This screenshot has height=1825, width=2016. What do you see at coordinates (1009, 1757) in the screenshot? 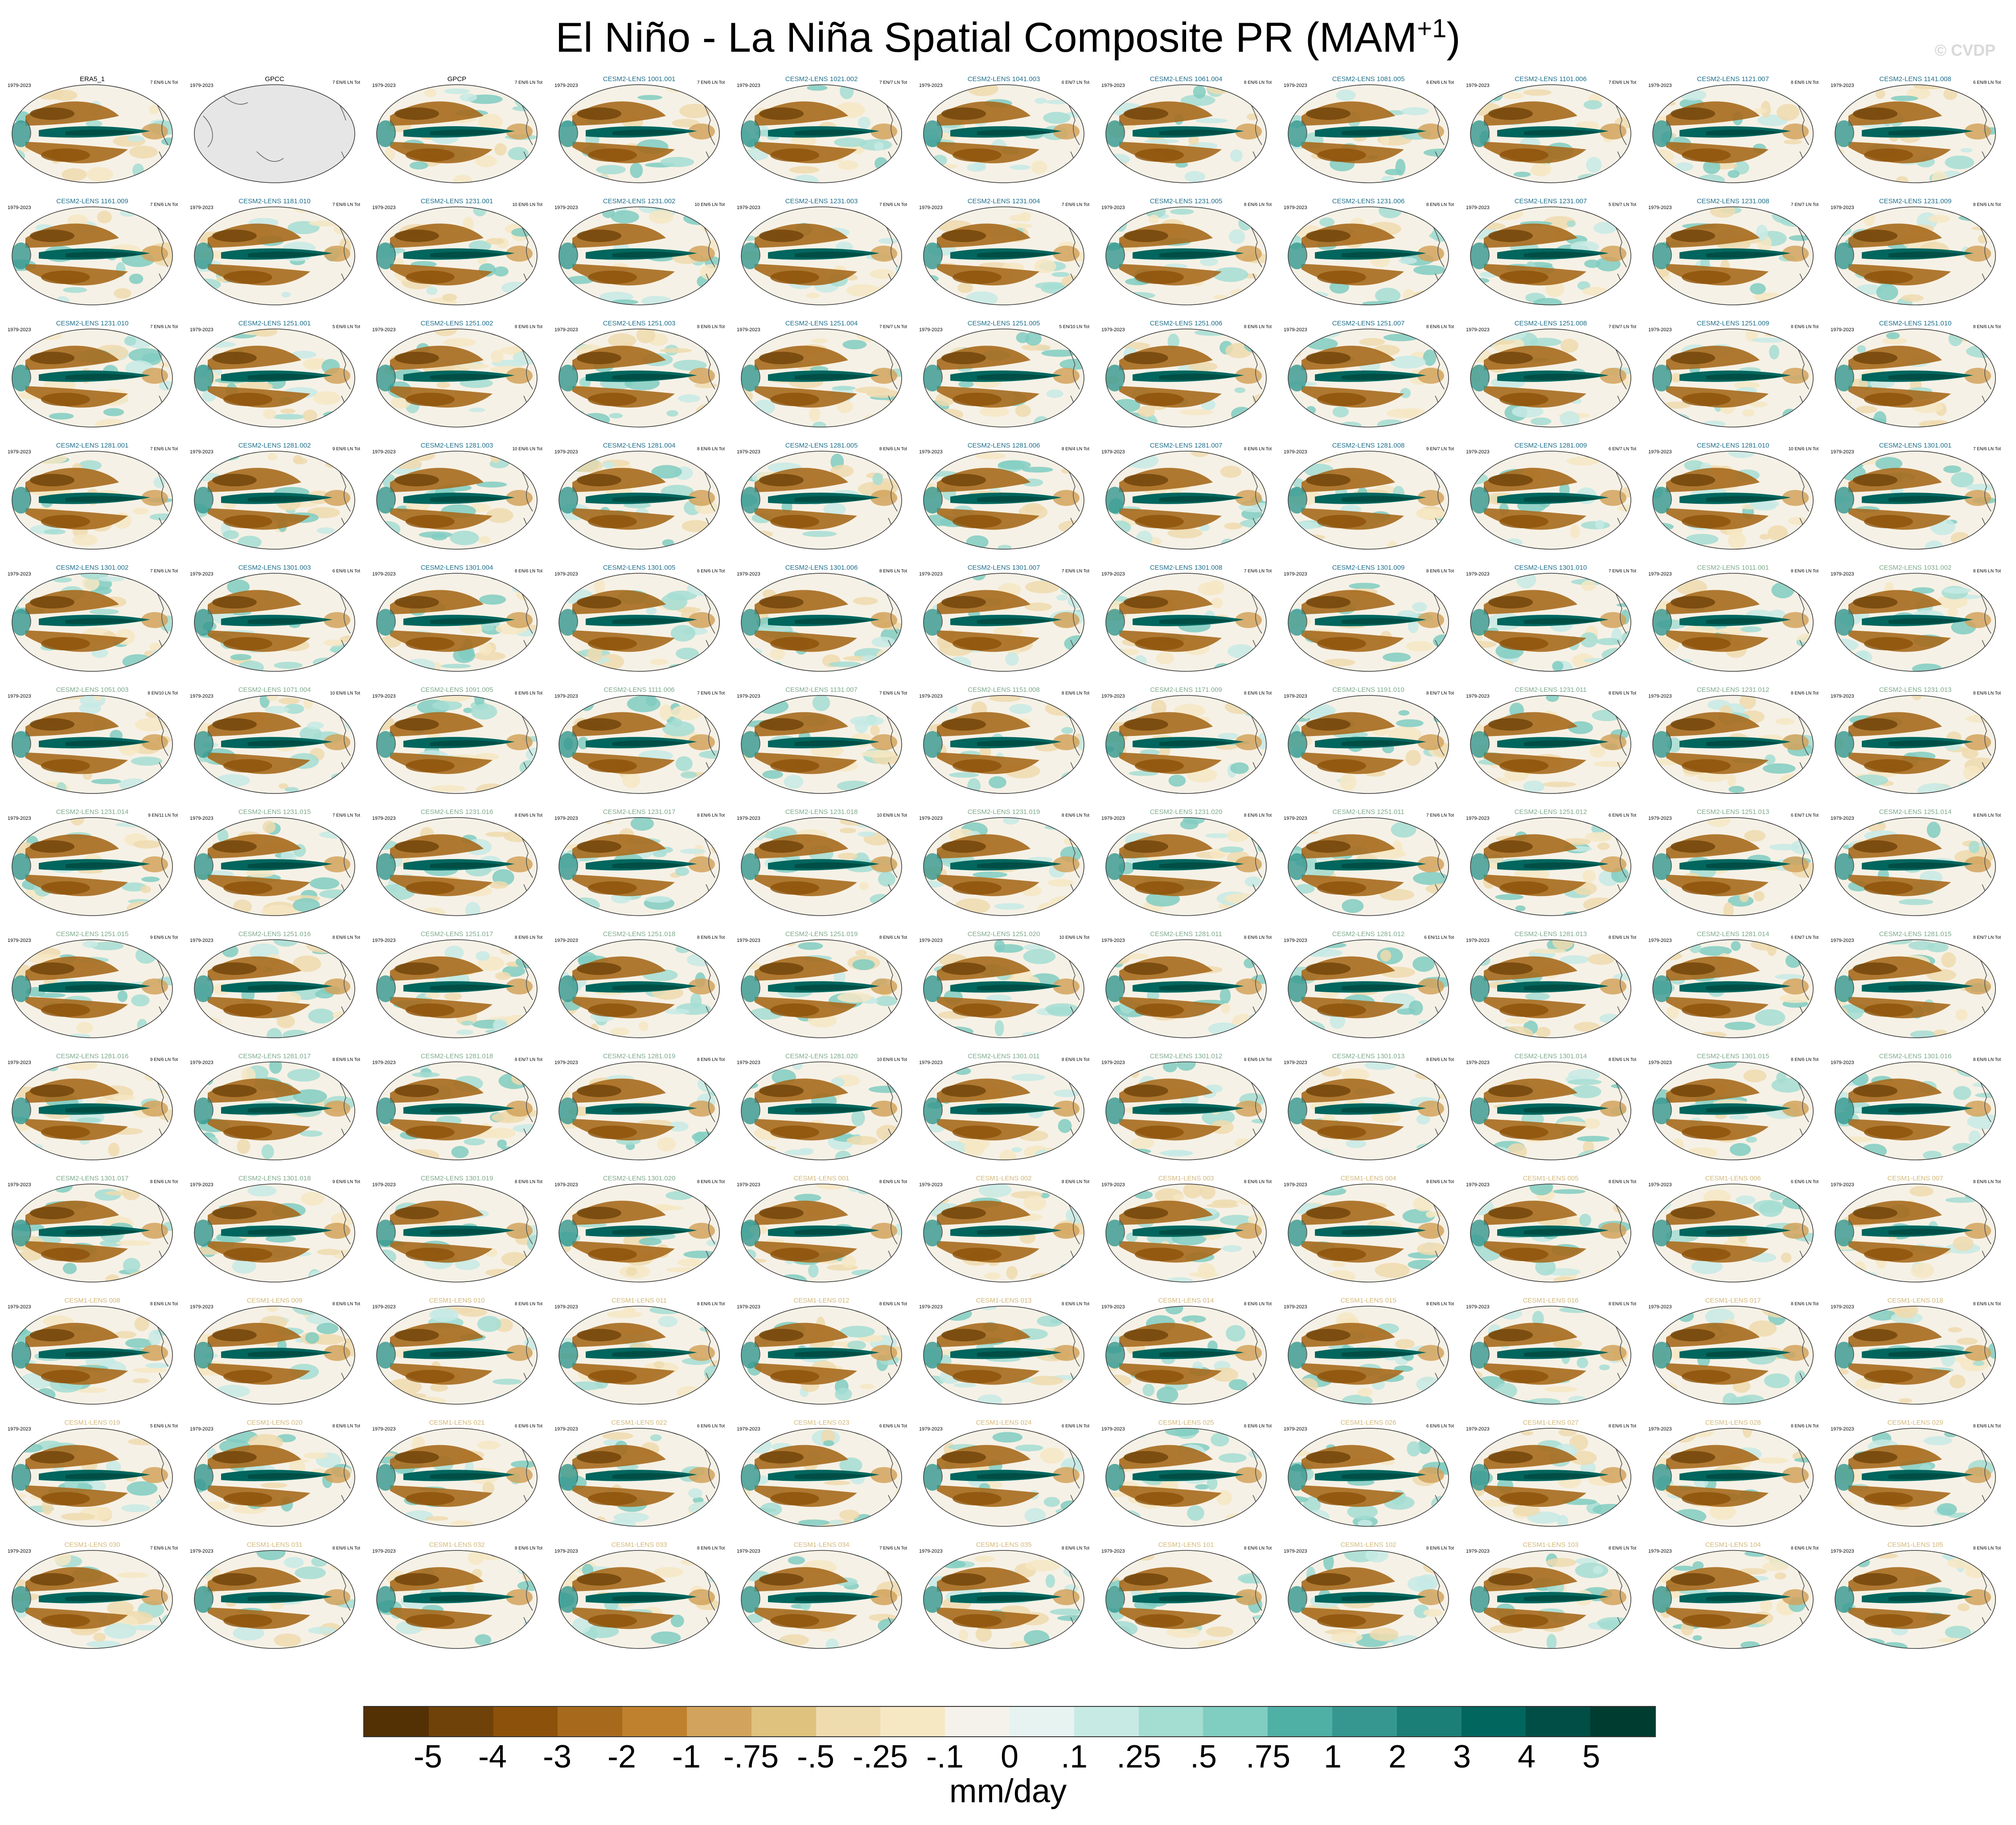
I see `colorbar-tick-label: 0` at bounding box center [1009, 1757].